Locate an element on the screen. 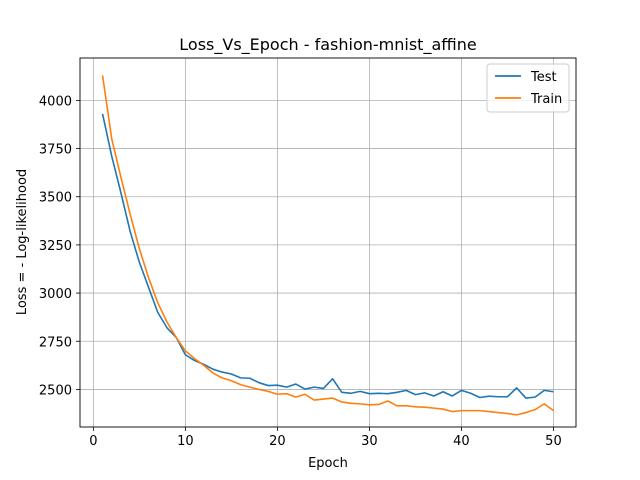  y-tick-label: 2500 is located at coordinates (55, 390).